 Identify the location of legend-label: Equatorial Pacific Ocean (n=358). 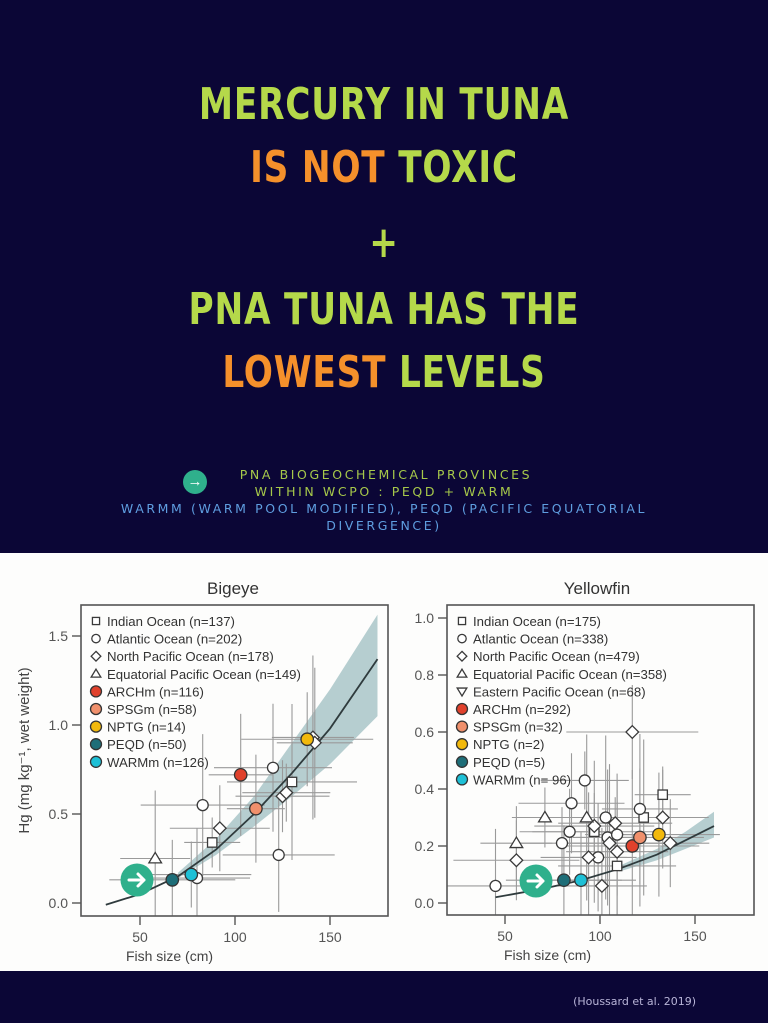
(570, 674).